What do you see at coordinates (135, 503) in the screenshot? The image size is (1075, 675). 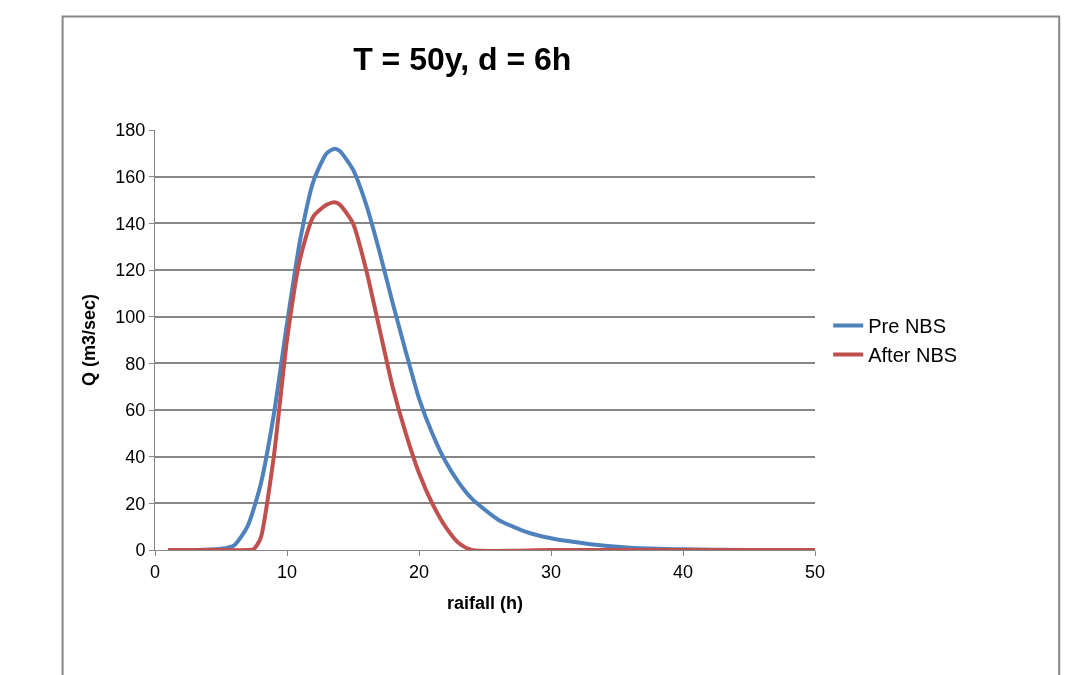 I see `y-tick-label: 20` at bounding box center [135, 503].